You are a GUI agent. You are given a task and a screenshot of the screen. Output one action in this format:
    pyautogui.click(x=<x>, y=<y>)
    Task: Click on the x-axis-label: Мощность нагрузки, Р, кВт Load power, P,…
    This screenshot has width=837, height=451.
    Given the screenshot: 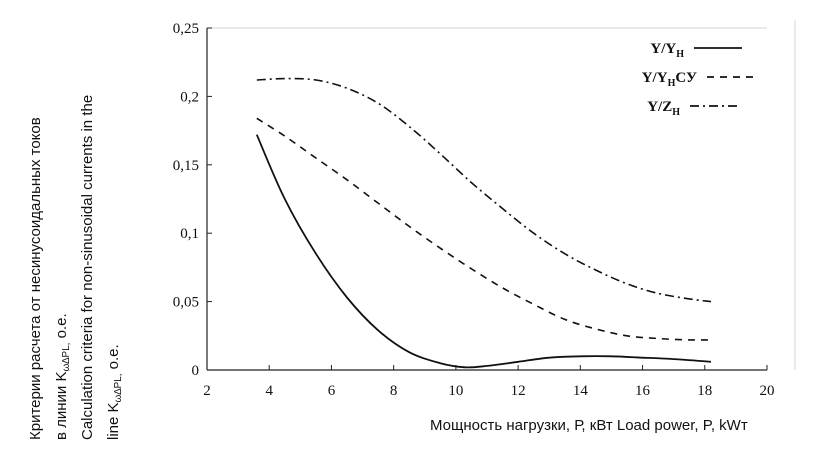 What is the action you would take?
    pyautogui.click(x=589, y=425)
    